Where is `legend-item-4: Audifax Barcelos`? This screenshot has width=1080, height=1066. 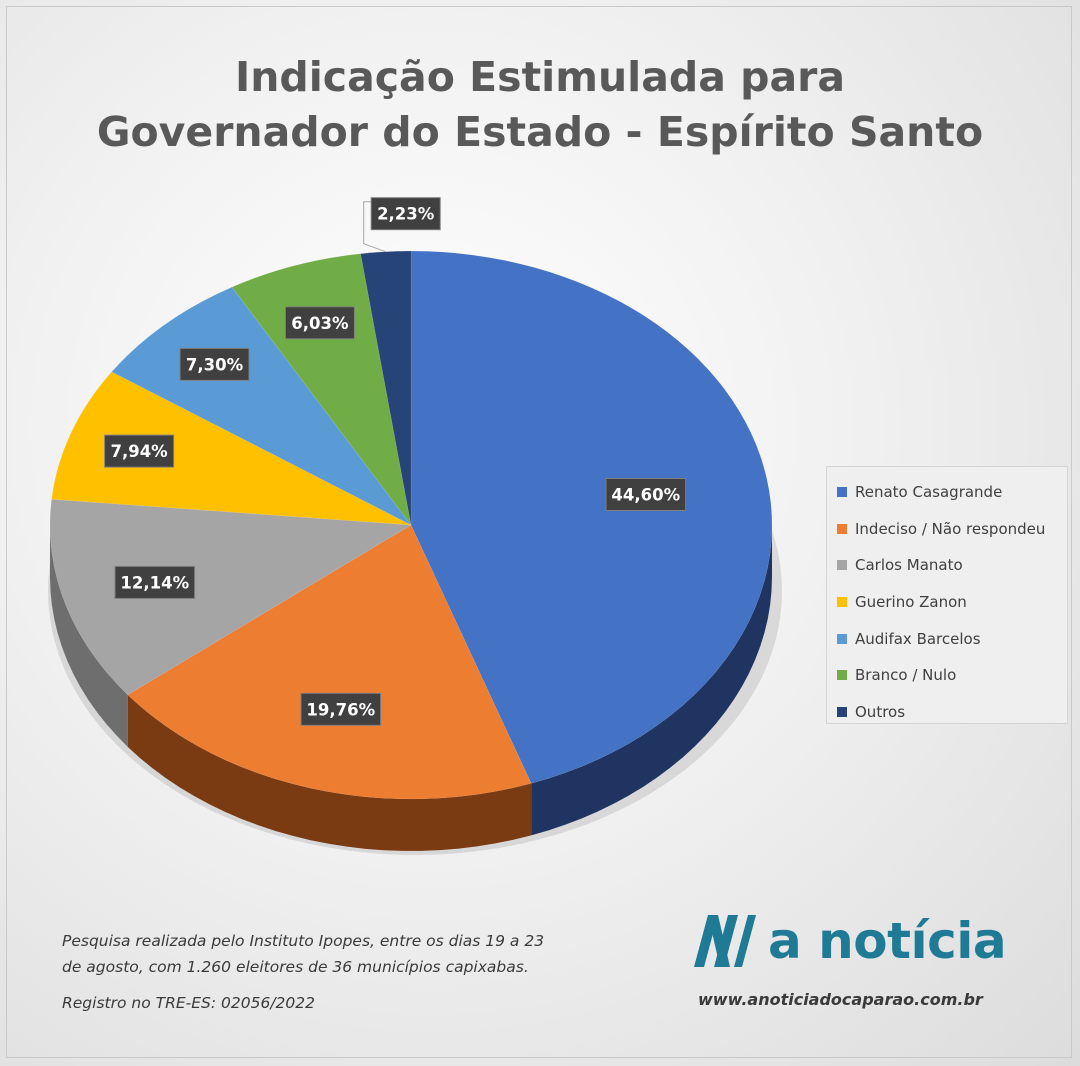 legend-item-4: Audifax Barcelos is located at coordinates (952, 638).